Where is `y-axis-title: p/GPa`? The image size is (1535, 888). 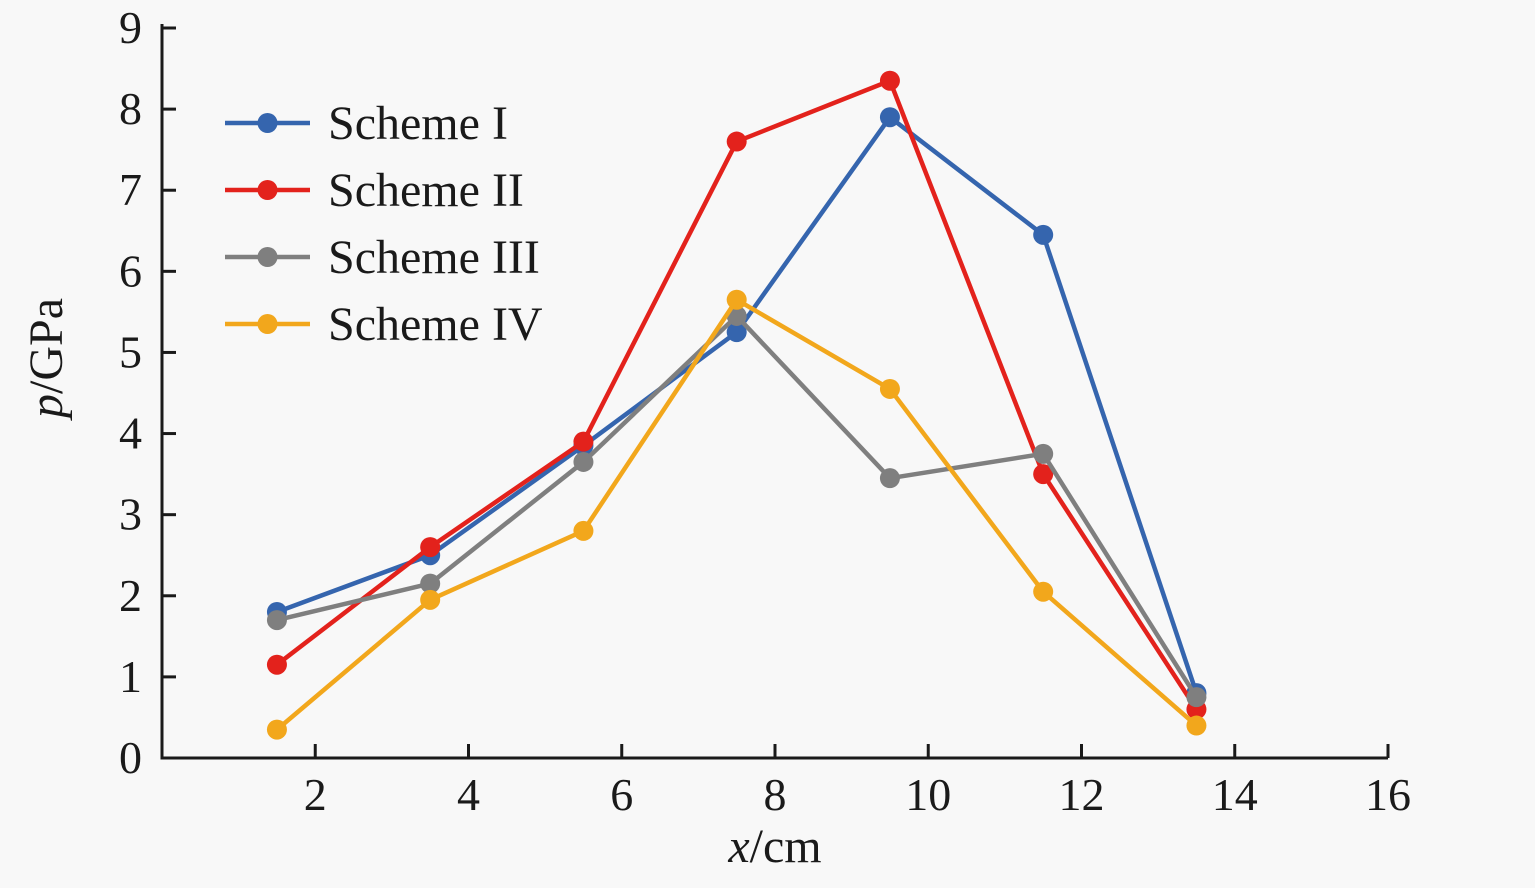 y-axis-title: p/GPa is located at coordinates (46, 359).